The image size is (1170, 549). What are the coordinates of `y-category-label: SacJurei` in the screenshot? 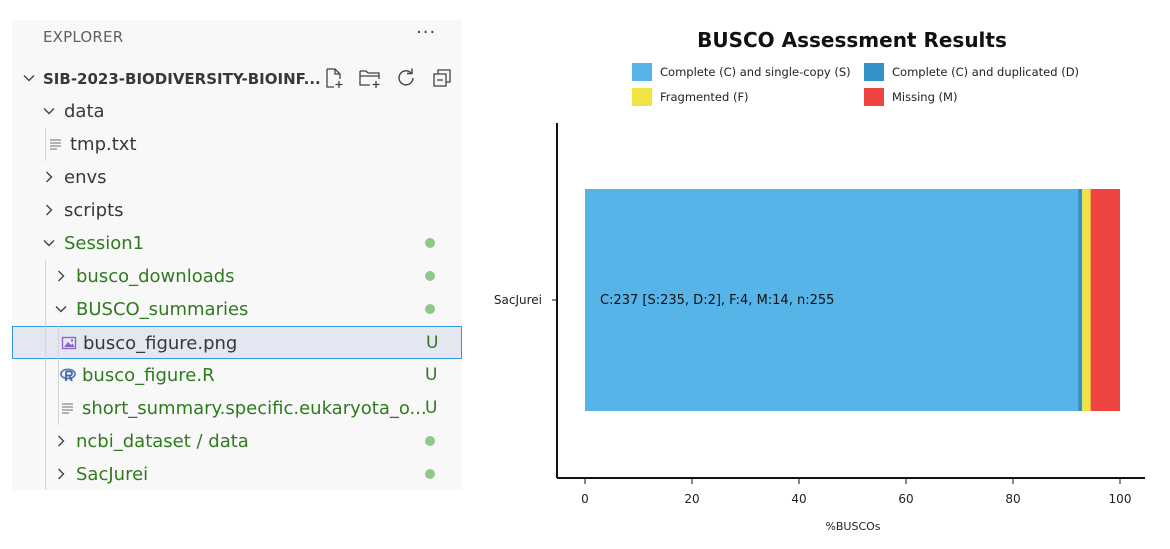 It's located at (518, 300).